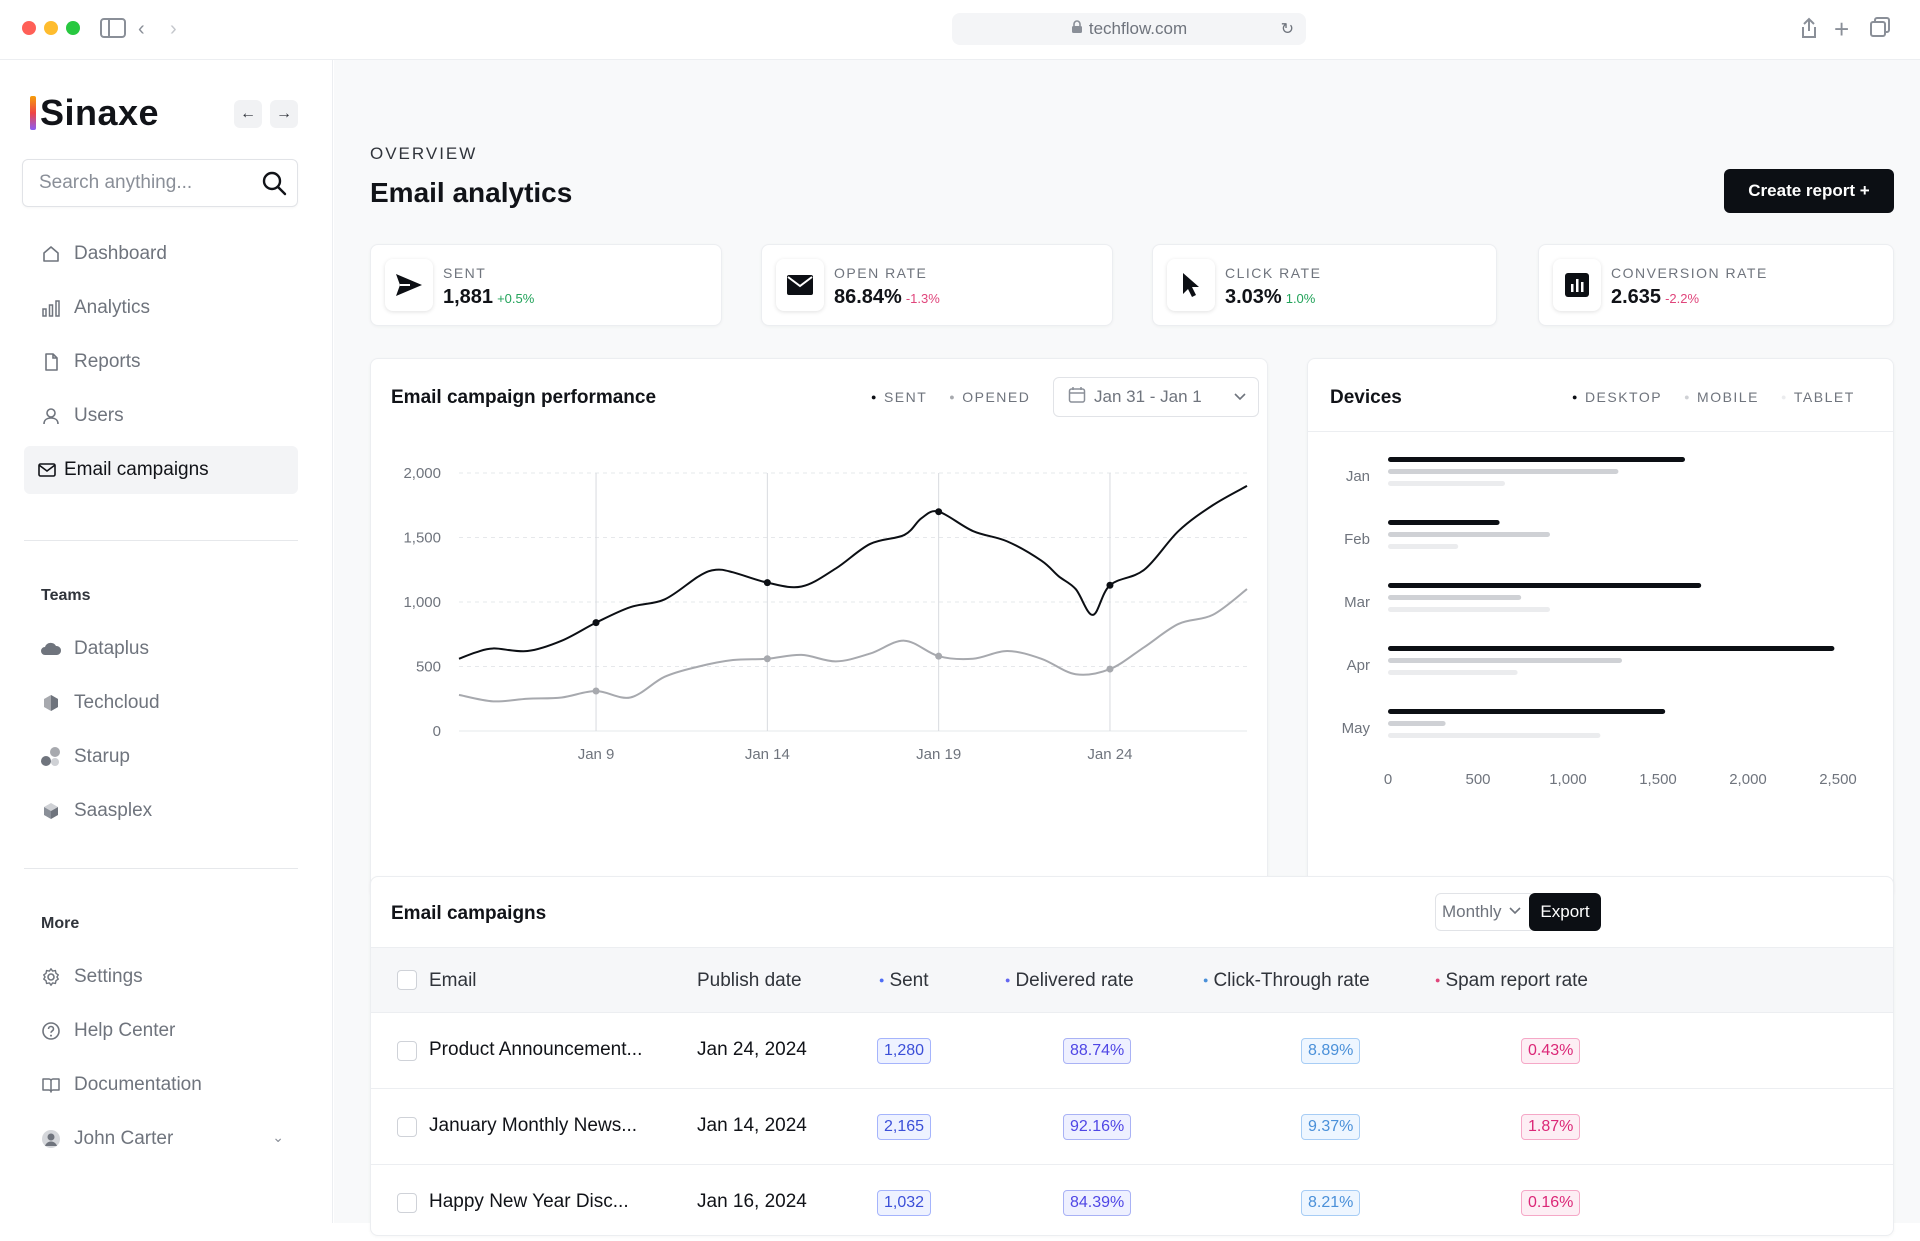 This screenshot has width=1920, height=1241. Describe the element at coordinates (752, 1201) in the screenshot. I see `cell-publish-date: Jan 16, 2024` at that location.